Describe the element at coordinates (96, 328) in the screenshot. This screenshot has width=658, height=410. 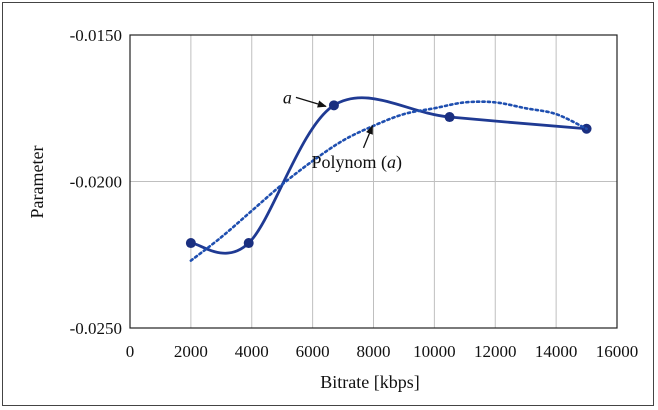
I see `y-tick-label: -0.0250` at that location.